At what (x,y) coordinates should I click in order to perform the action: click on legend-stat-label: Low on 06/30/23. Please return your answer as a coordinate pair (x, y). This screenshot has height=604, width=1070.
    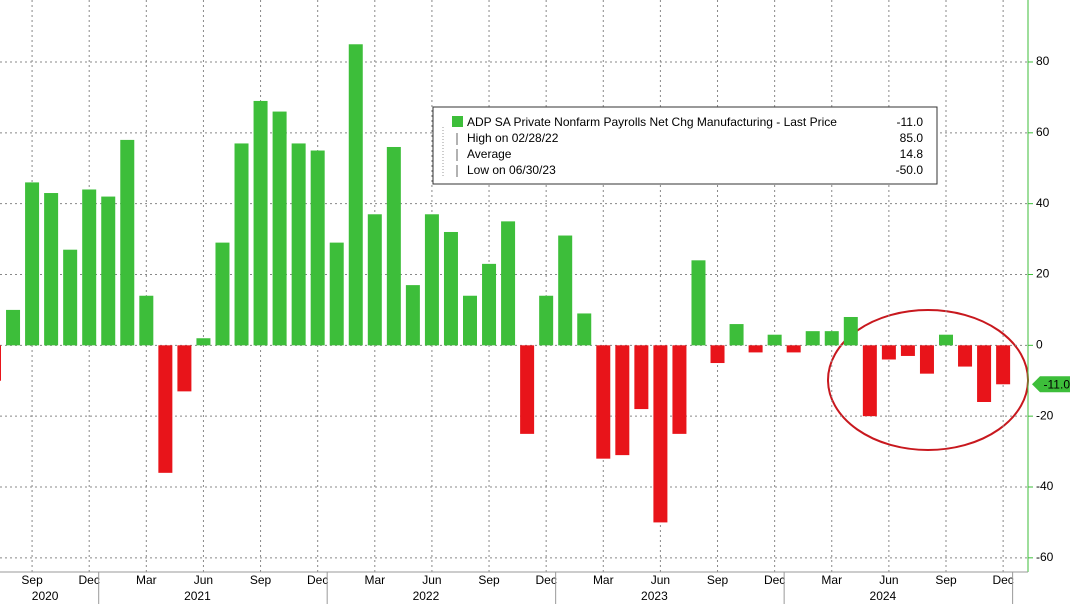
    Looking at the image, I should click on (511, 170).